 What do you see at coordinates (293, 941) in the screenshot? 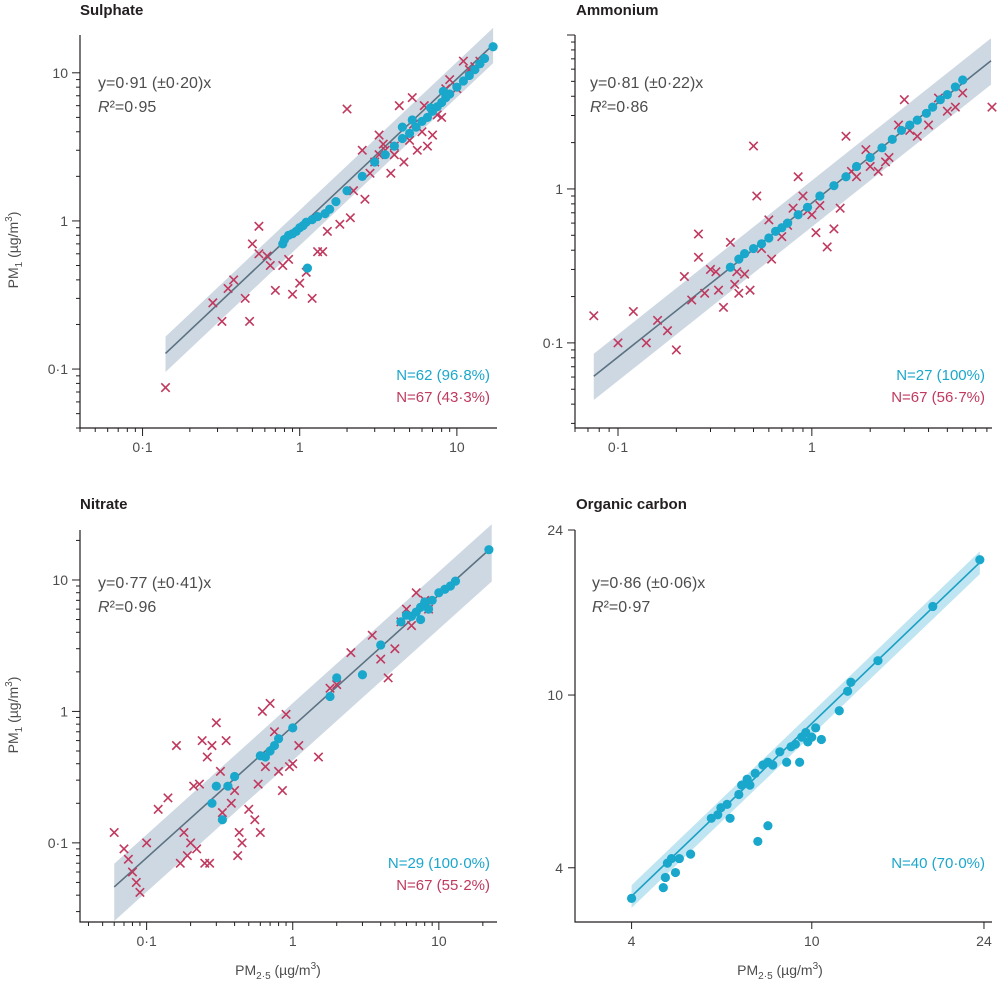
I see `x-tick-label: 1` at bounding box center [293, 941].